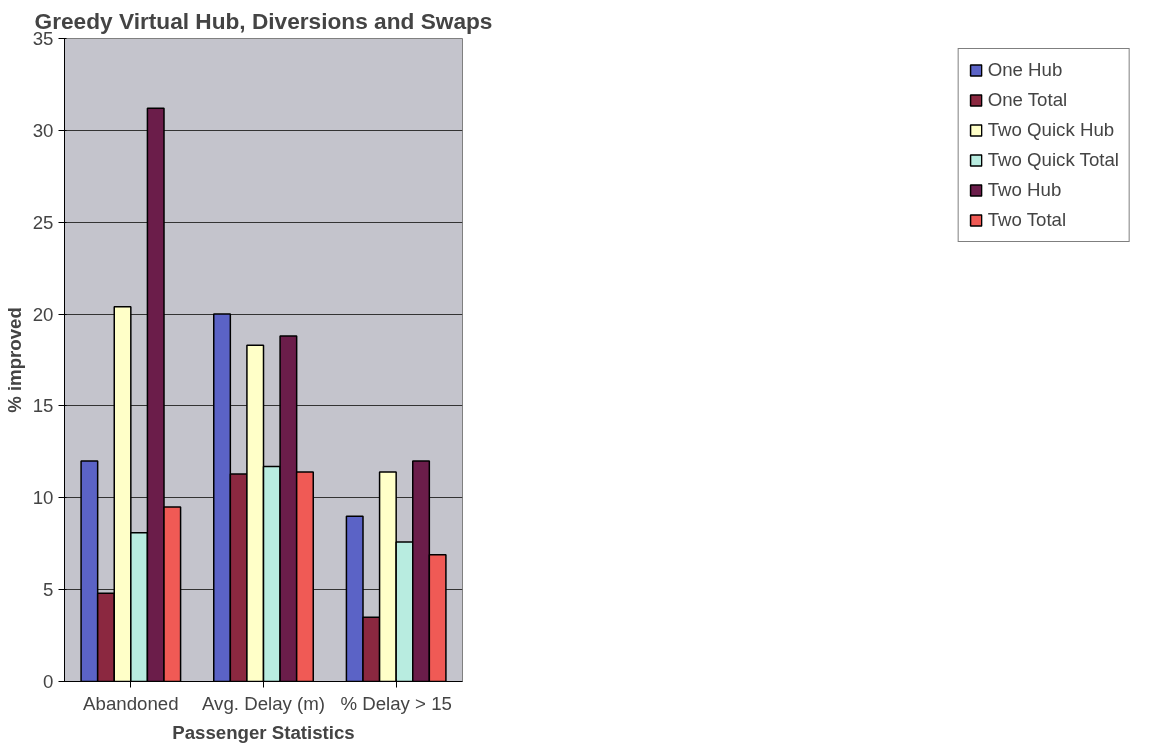 This screenshot has width=1151, height=755. I want to click on legend-label: One Hub, so click(1025, 70).